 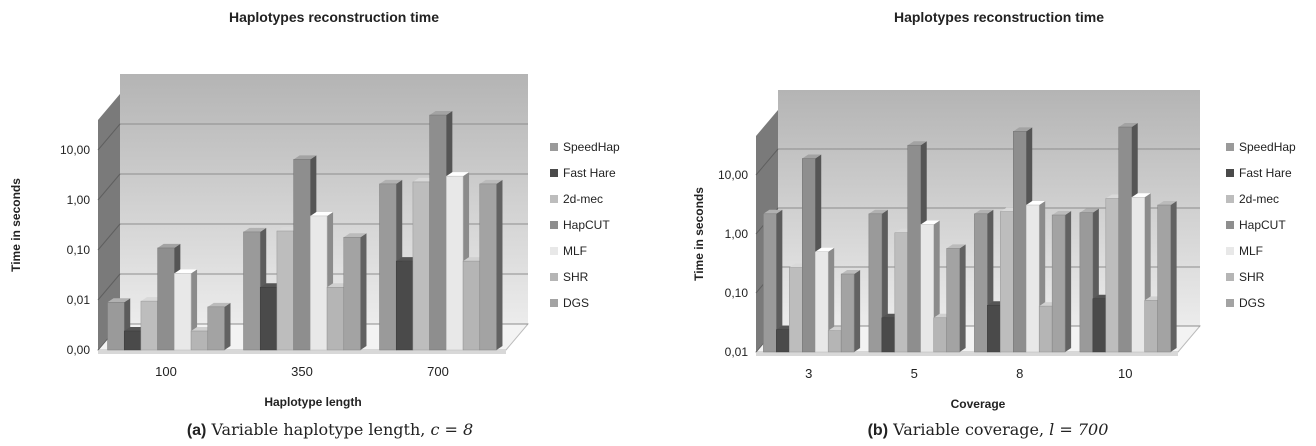 I want to click on x-axis-title: Haplotype length, so click(x=312, y=402).